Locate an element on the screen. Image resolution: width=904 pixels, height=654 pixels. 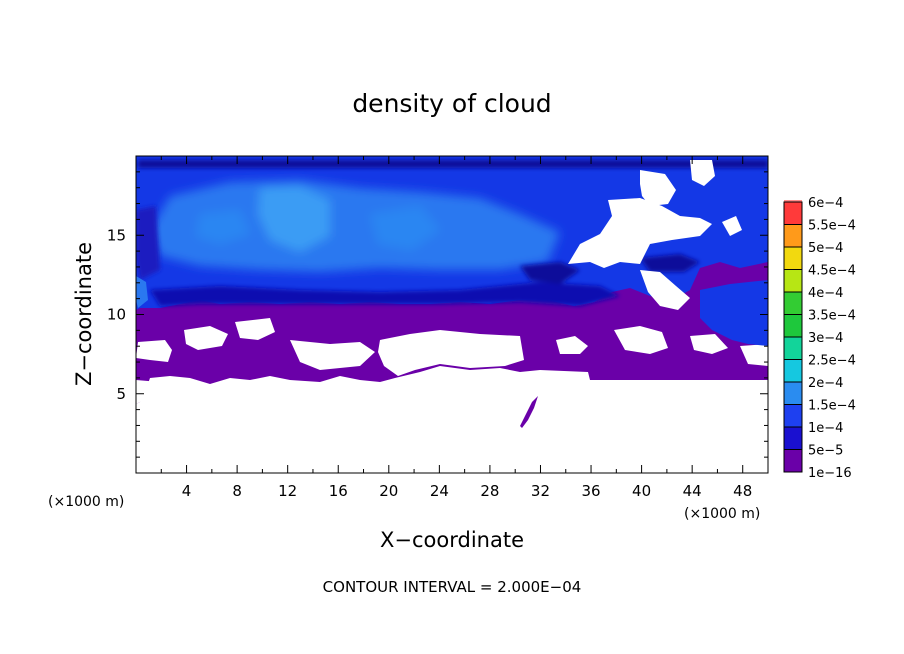
field-left-patch is located at coordinates (142, 292).